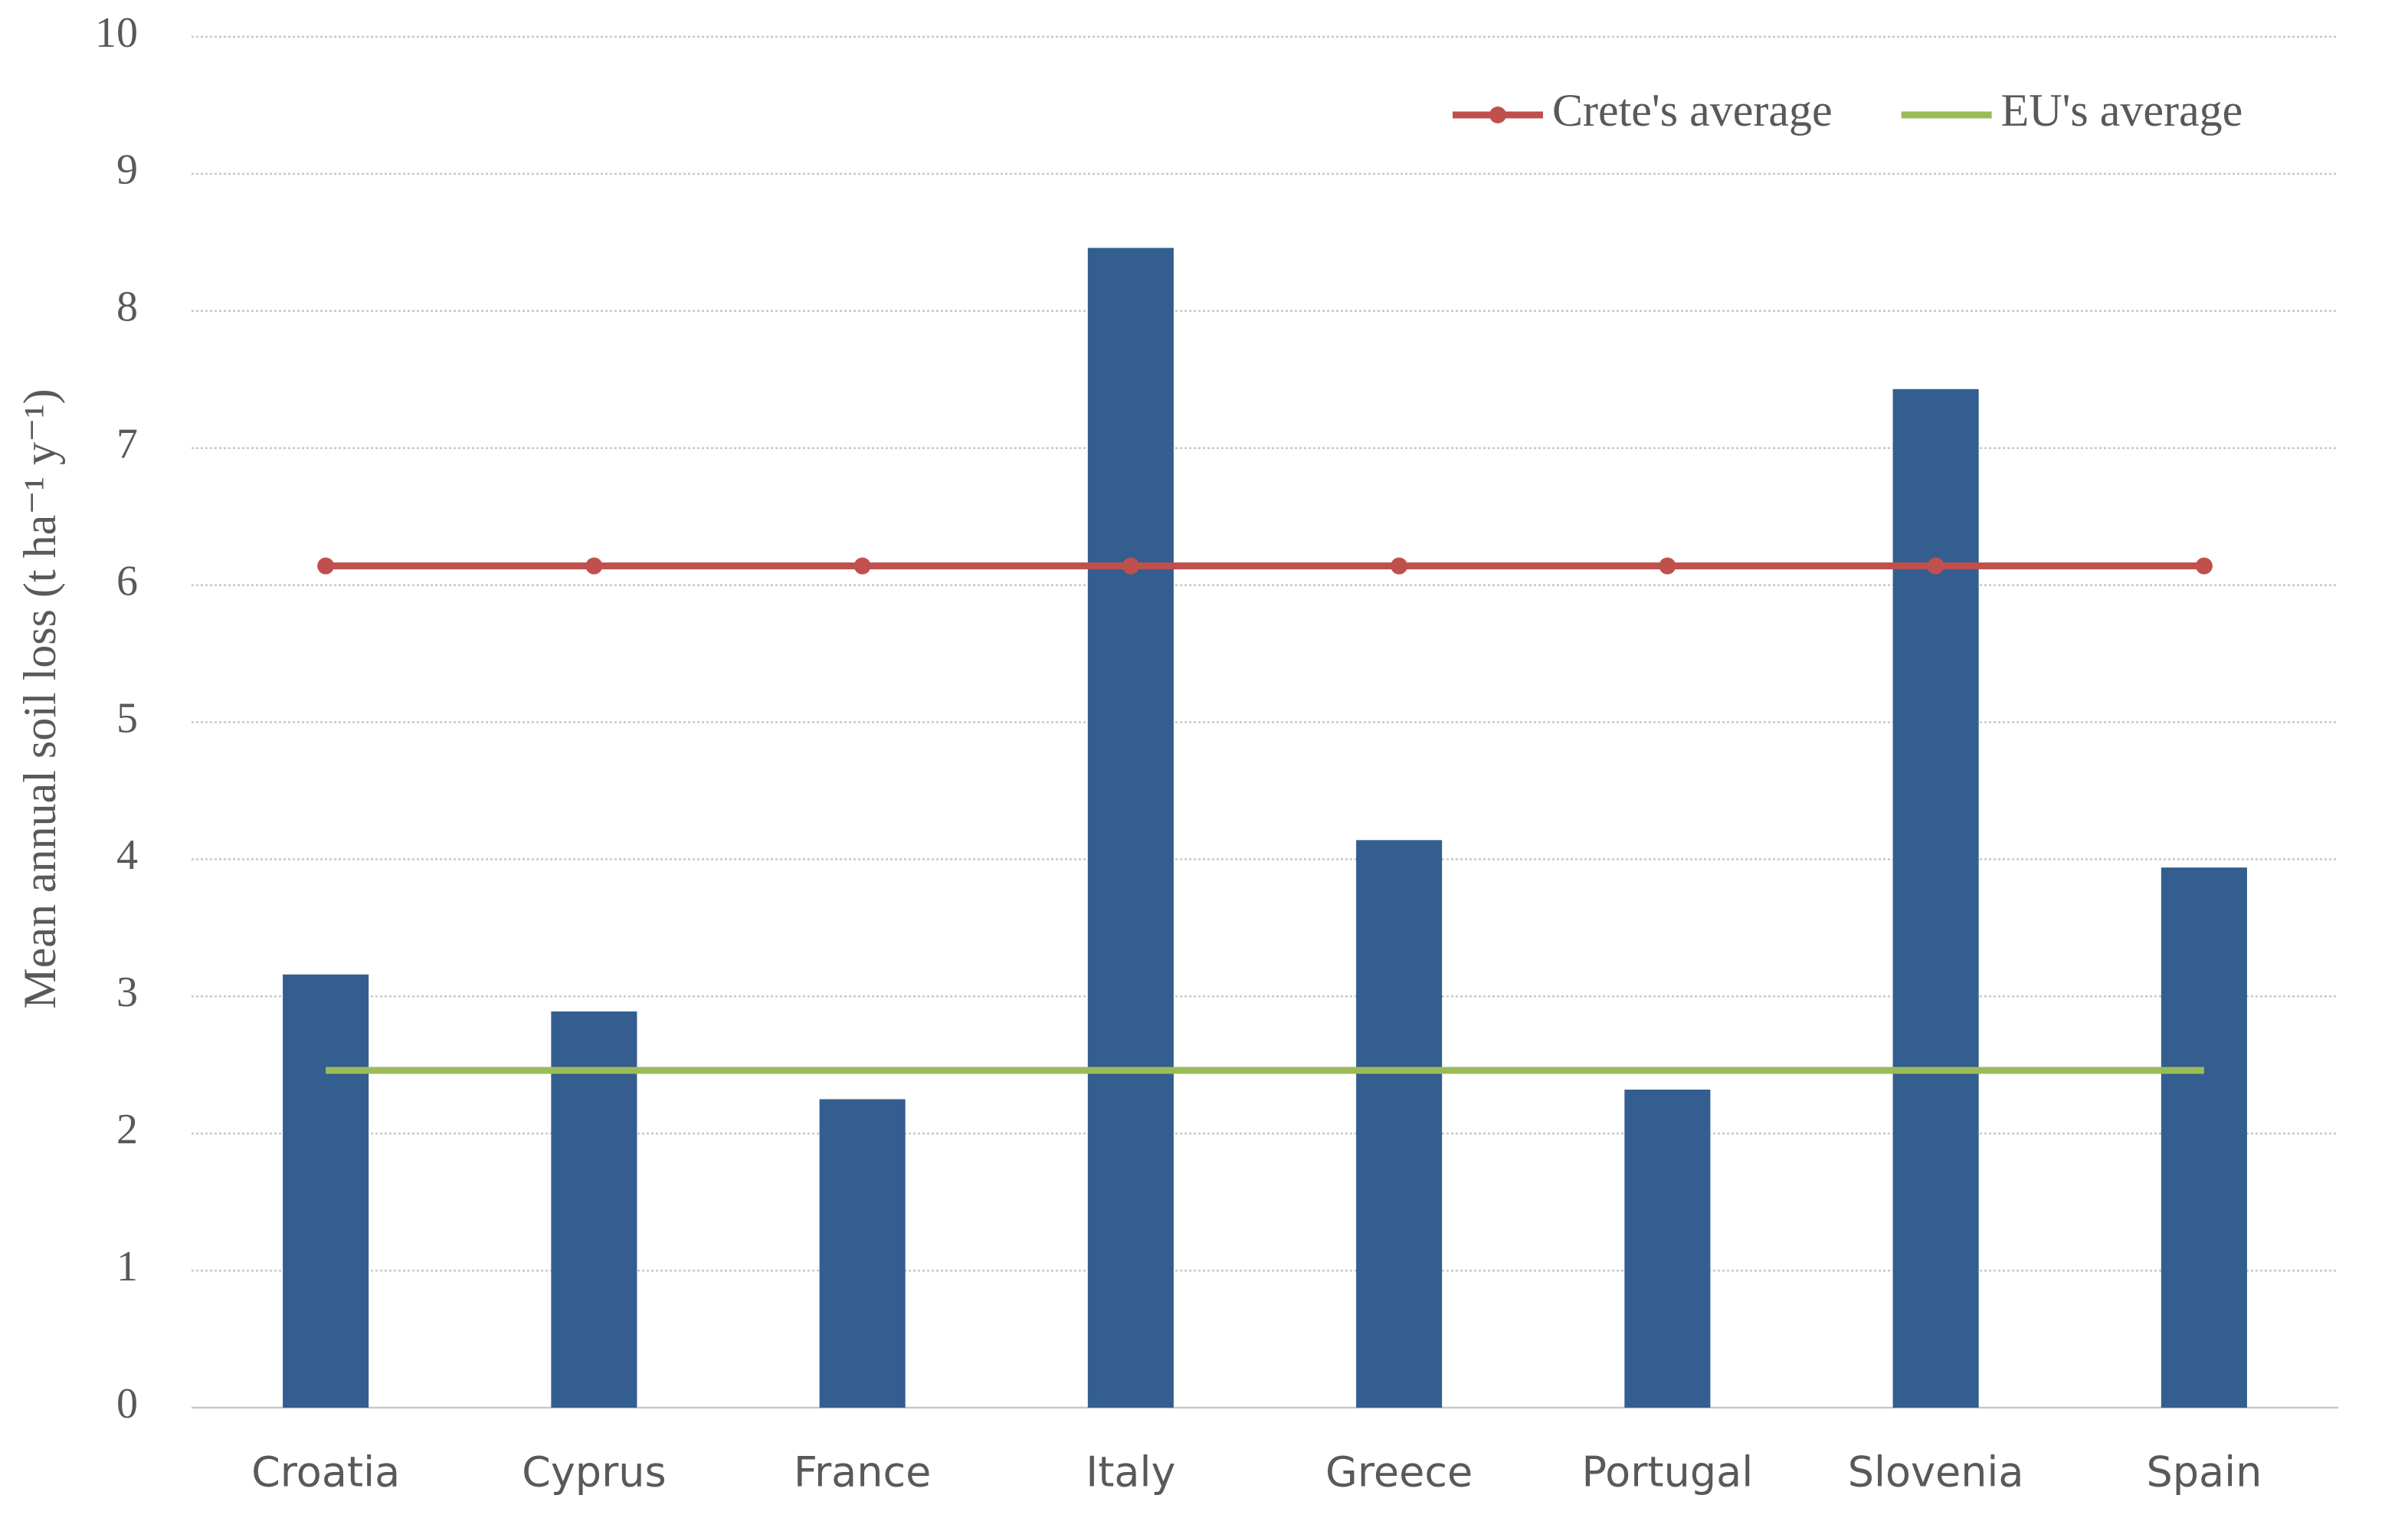 The width and height of the screenshot is (2408, 1518). Describe the element at coordinates (40, 698) in the screenshot. I see `y-axis-label: Mean annual soil loss (t ha⁻¹ y⁻¹)` at that location.